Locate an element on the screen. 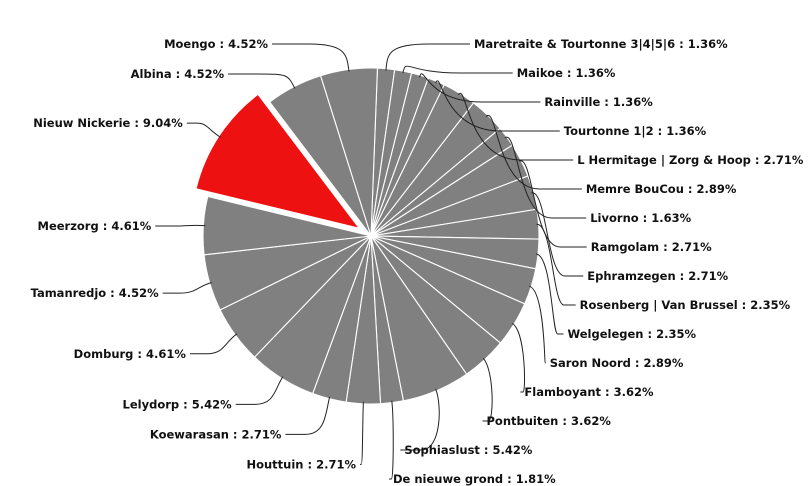  label-l-hermitage-zorg-hoop: L Hermitage | Zorg & Hoop : 2.71% is located at coordinates (690, 160).